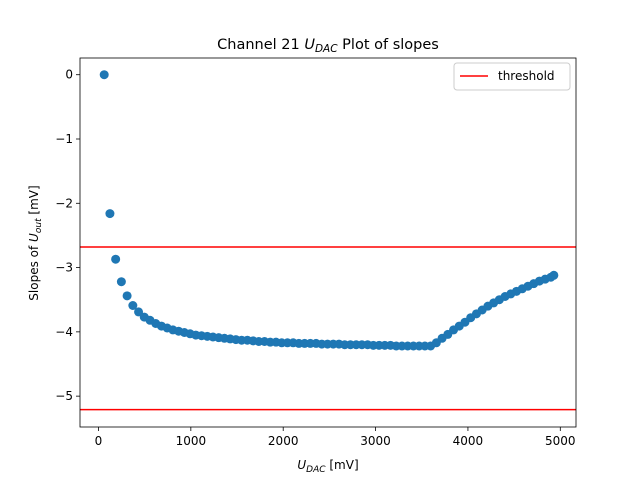 The width and height of the screenshot is (640, 480). I want to click on y-tick-label: −3, so click(64, 268).